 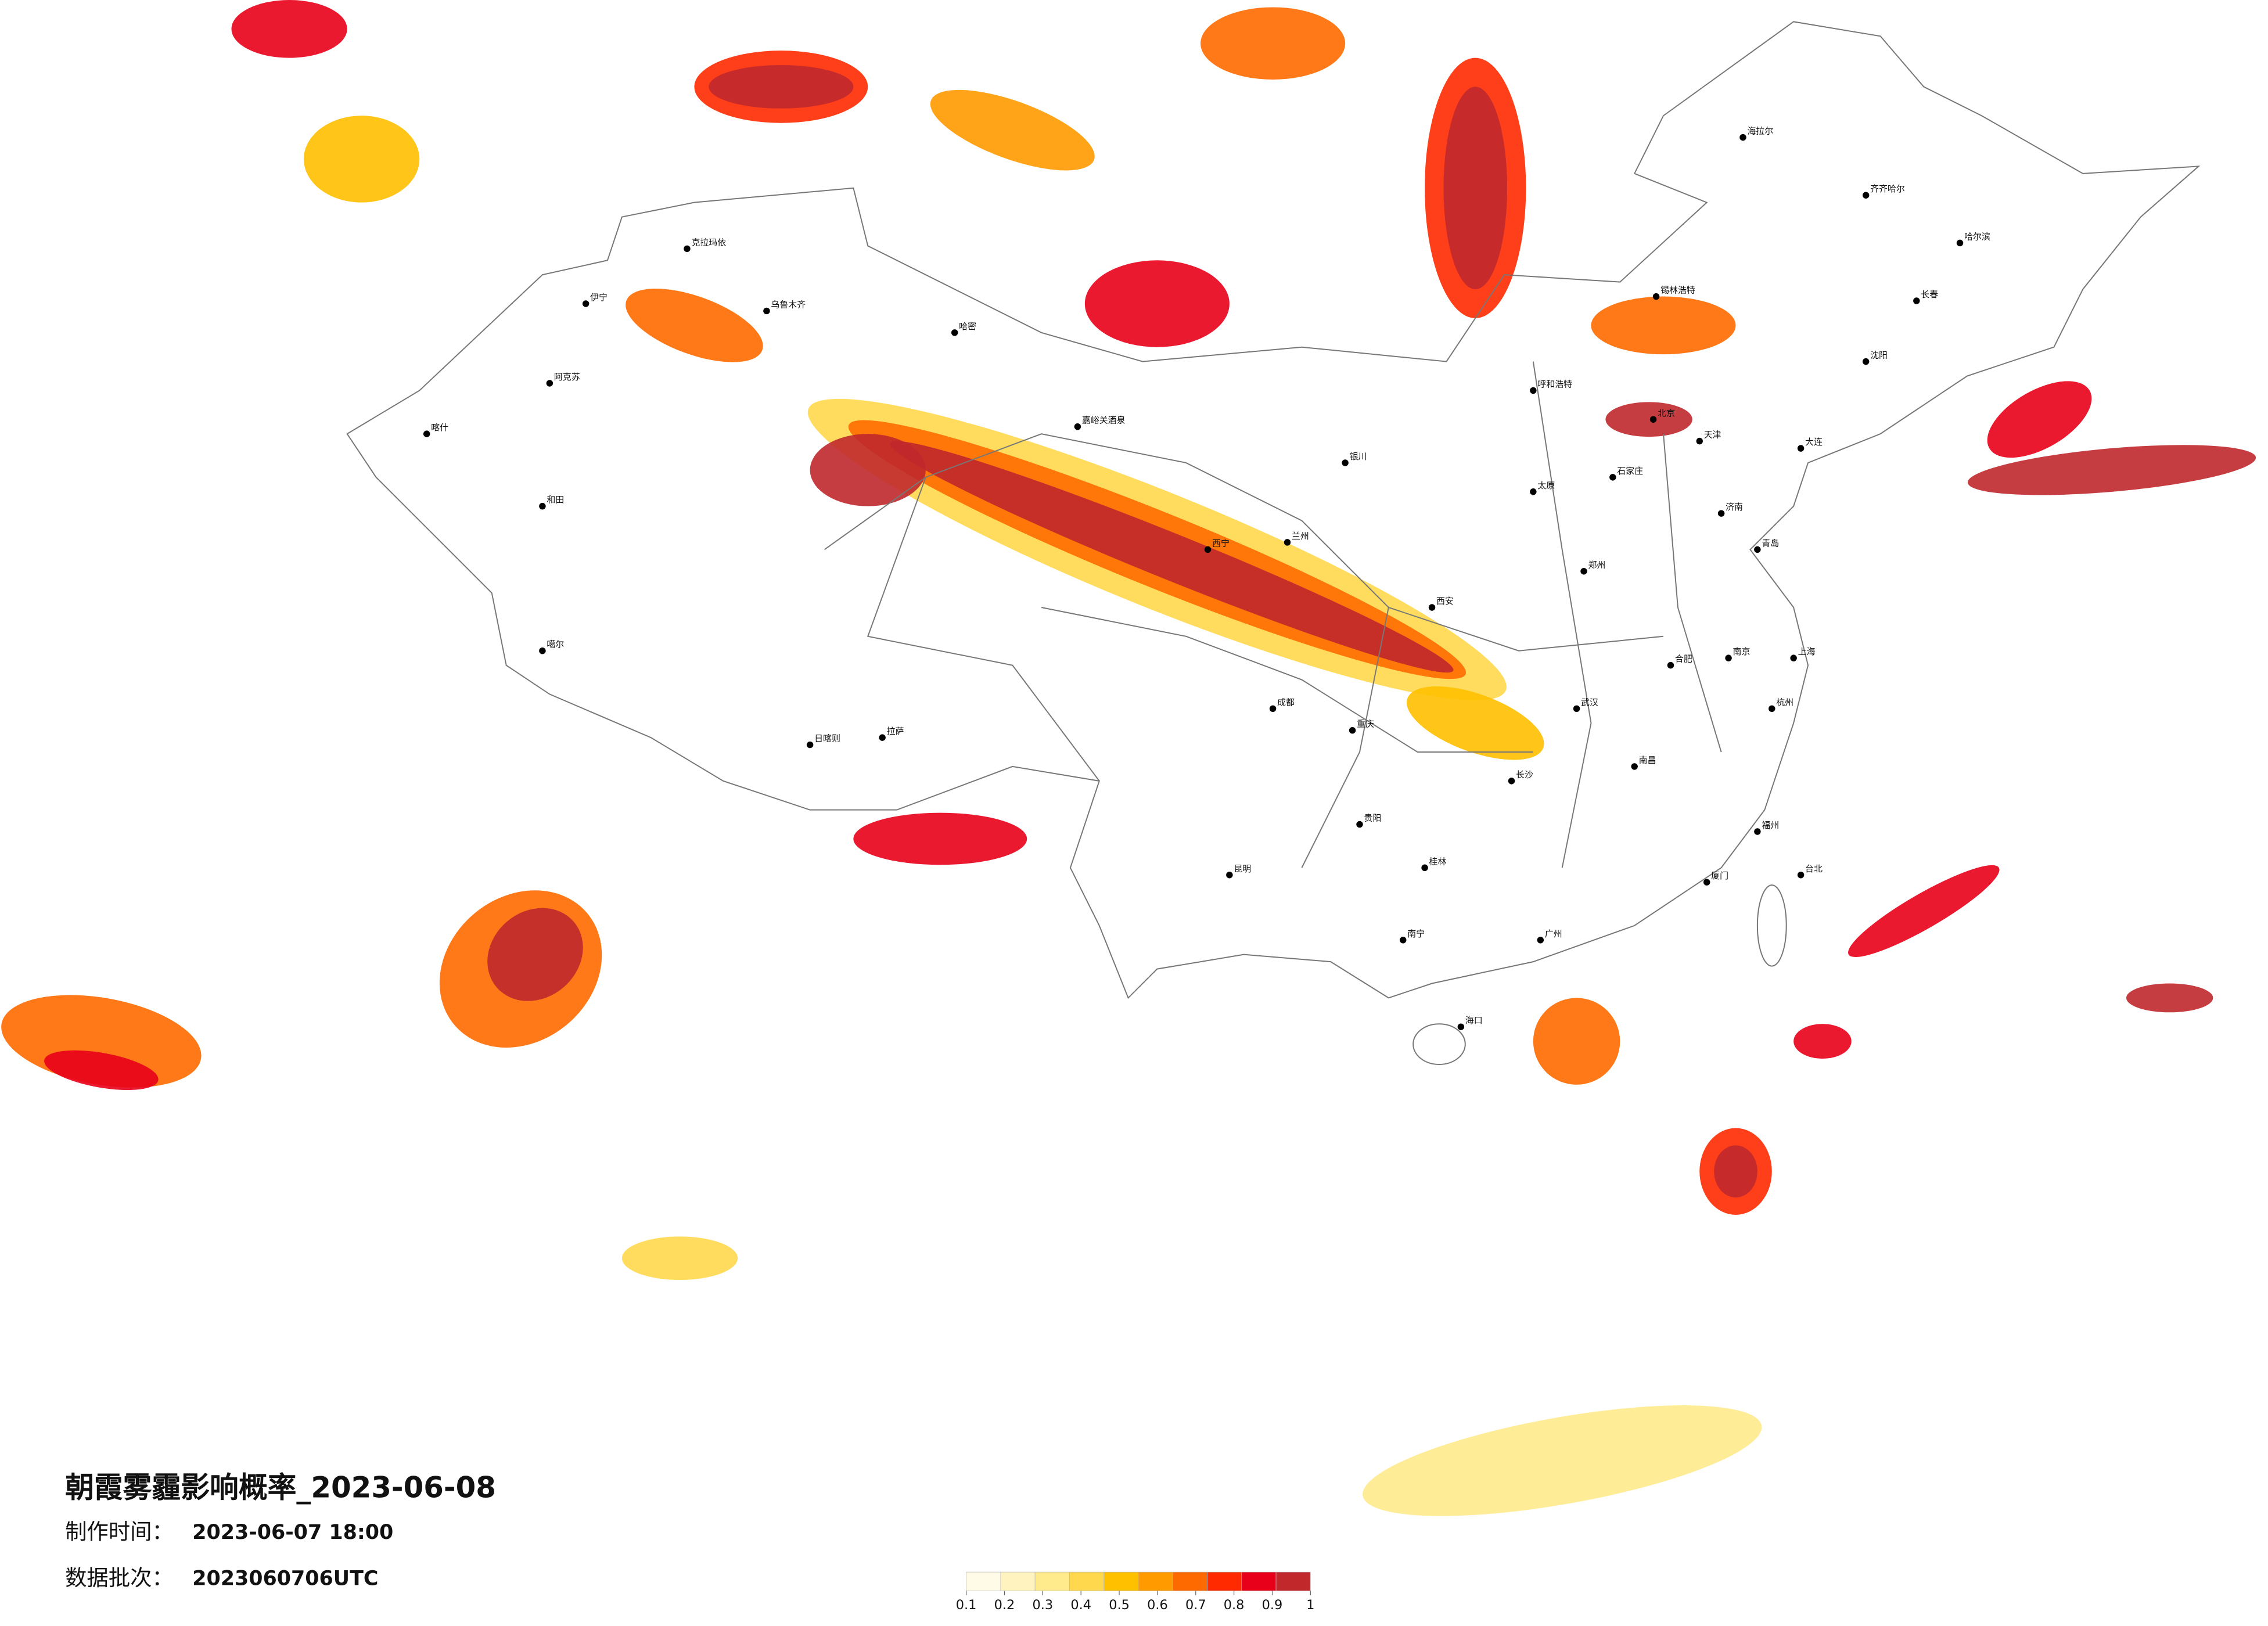 What do you see at coordinates (1234, 1606) in the screenshot?
I see `legend-tick-label: 0.8` at bounding box center [1234, 1606].